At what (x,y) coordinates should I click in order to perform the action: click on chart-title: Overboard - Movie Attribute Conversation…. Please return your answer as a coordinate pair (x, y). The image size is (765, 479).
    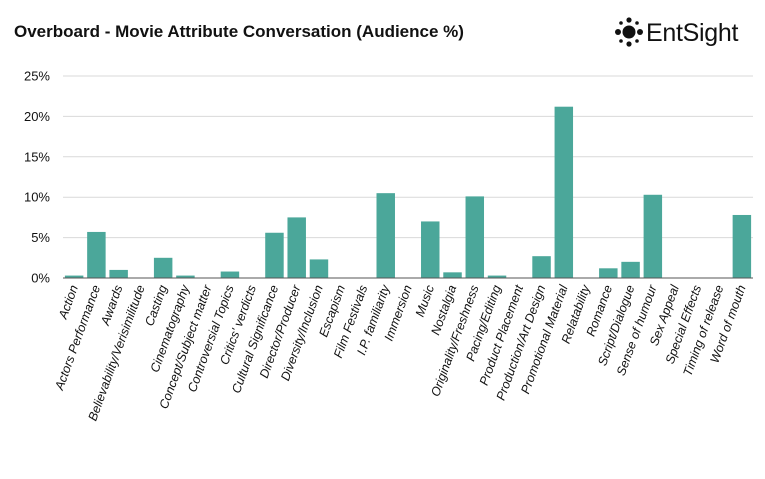
    Looking at the image, I should click on (239, 31).